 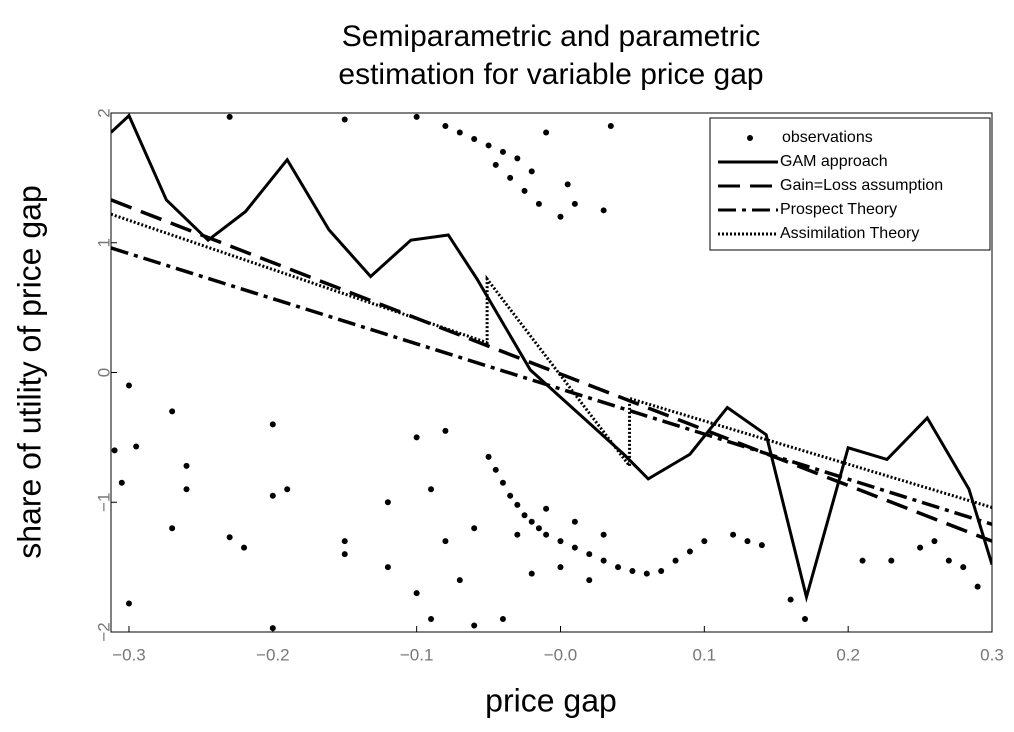 What do you see at coordinates (103, 502) in the screenshot?
I see `y-tick-label: −1` at bounding box center [103, 502].